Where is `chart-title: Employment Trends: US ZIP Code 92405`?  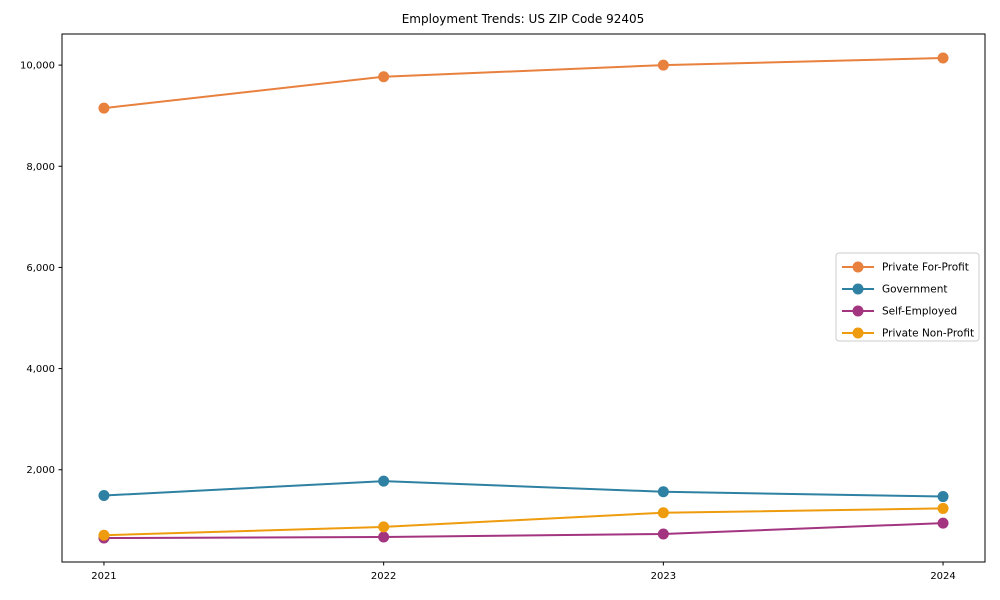
chart-title: Employment Trends: US ZIP Code 92405 is located at coordinates (523, 19).